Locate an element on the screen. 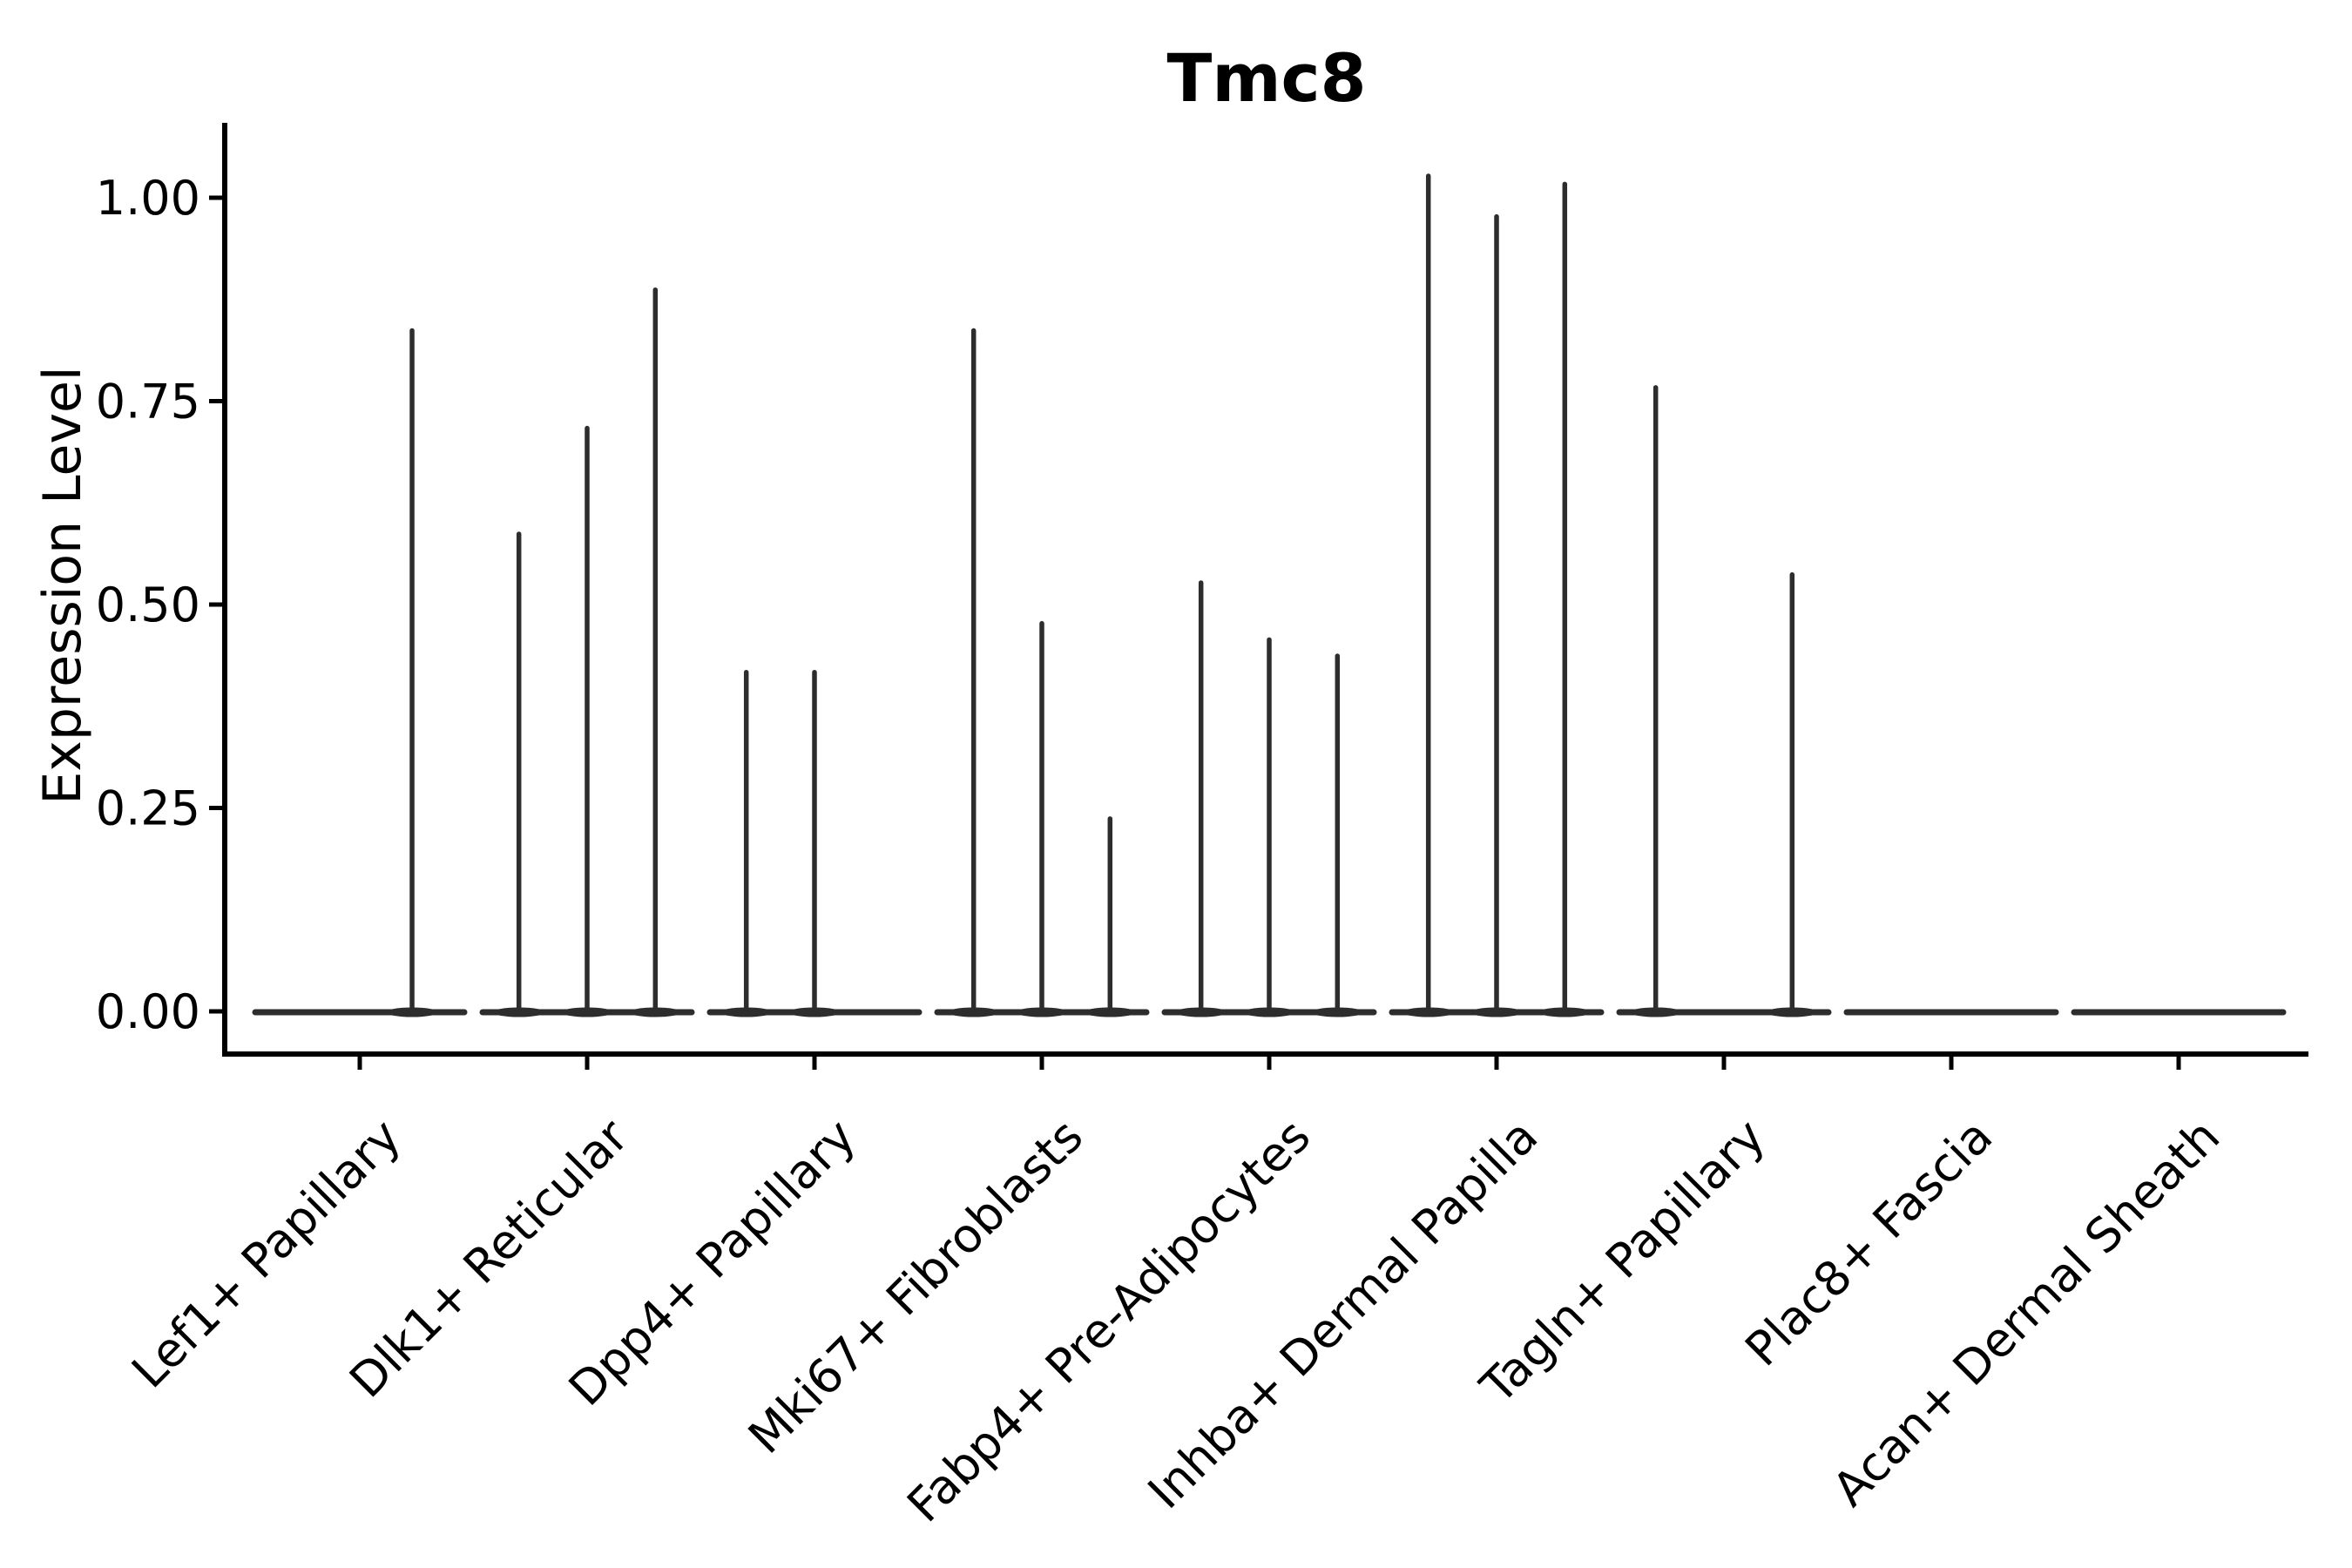 The height and width of the screenshot is (1568, 2352). y-tick-label: 0.75 is located at coordinates (148, 402).